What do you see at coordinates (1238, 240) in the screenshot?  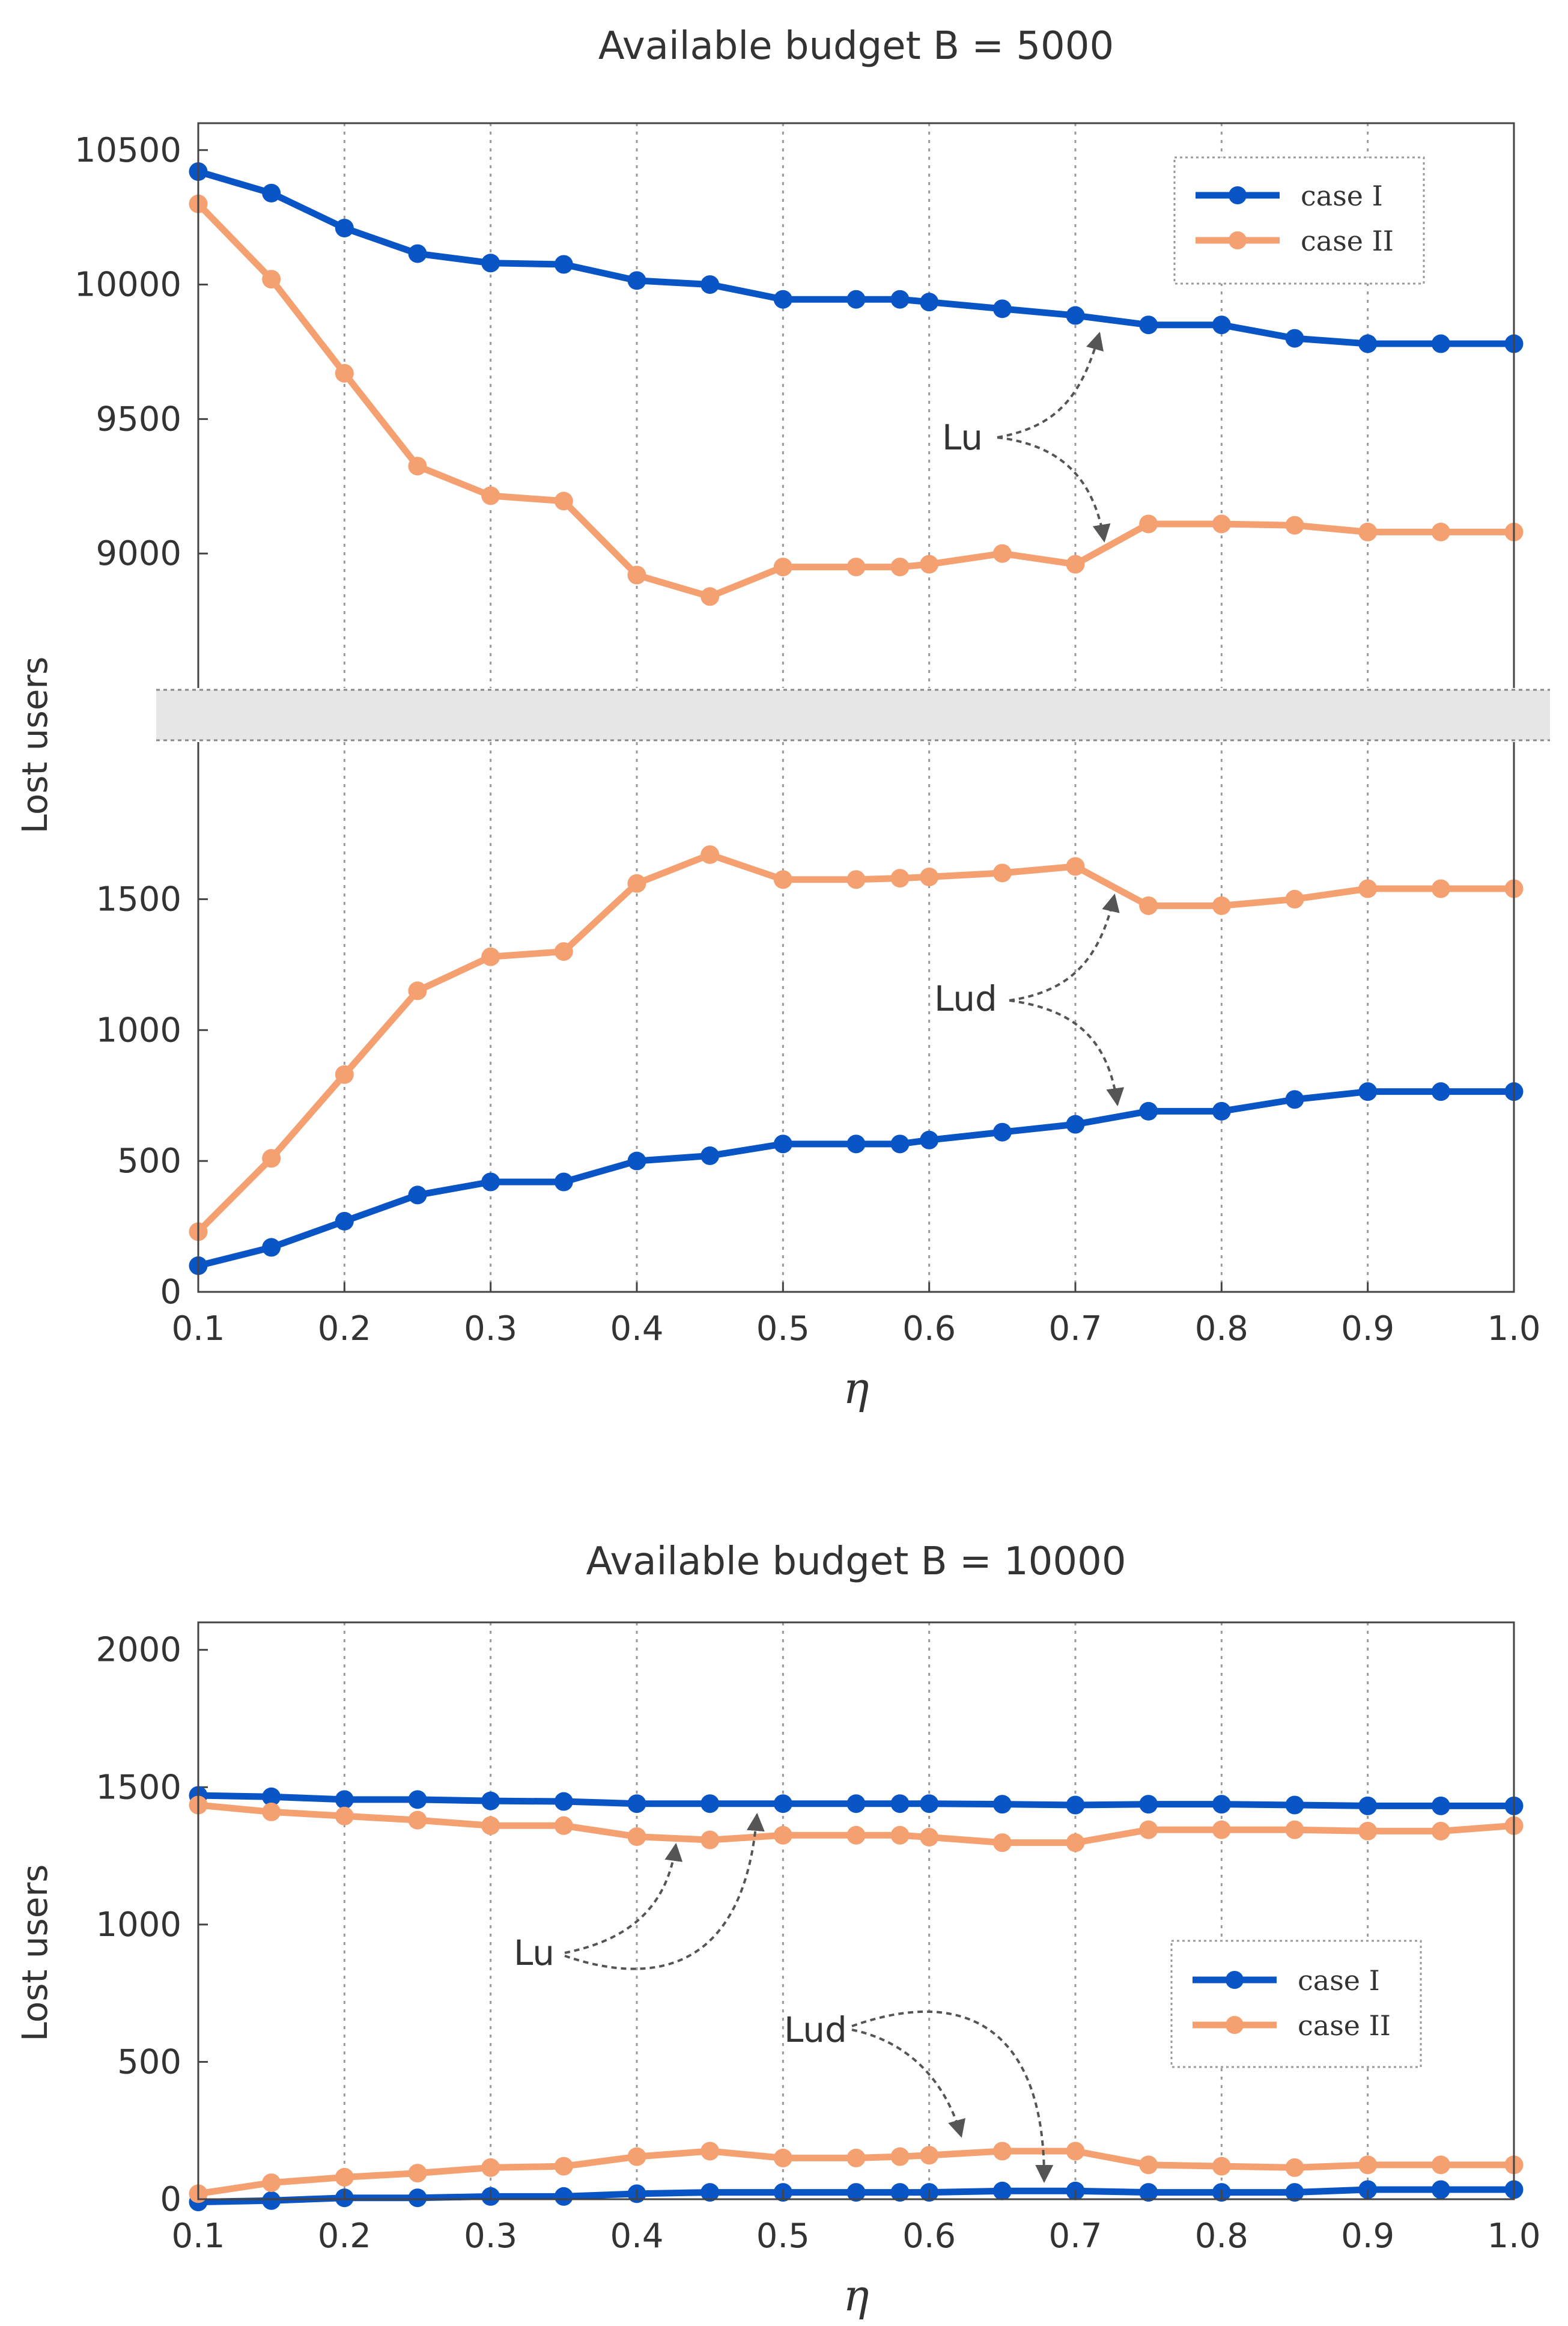 I see `legend-marker-case-II` at bounding box center [1238, 240].